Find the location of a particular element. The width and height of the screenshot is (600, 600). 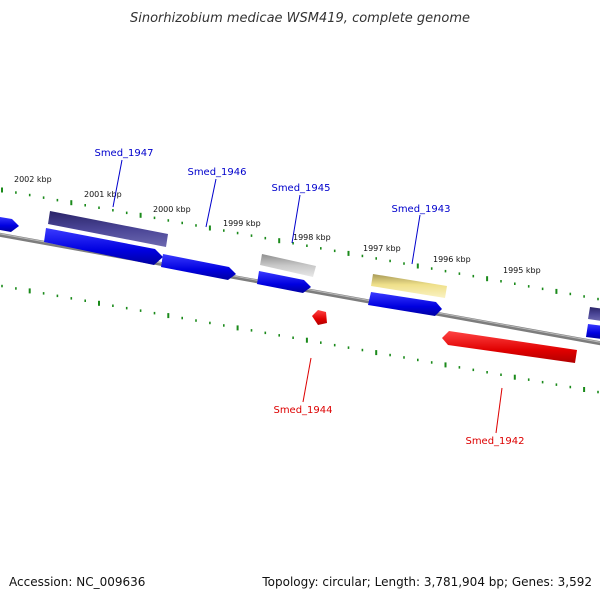

cds-smed-1947 is located at coordinates (103, 246).